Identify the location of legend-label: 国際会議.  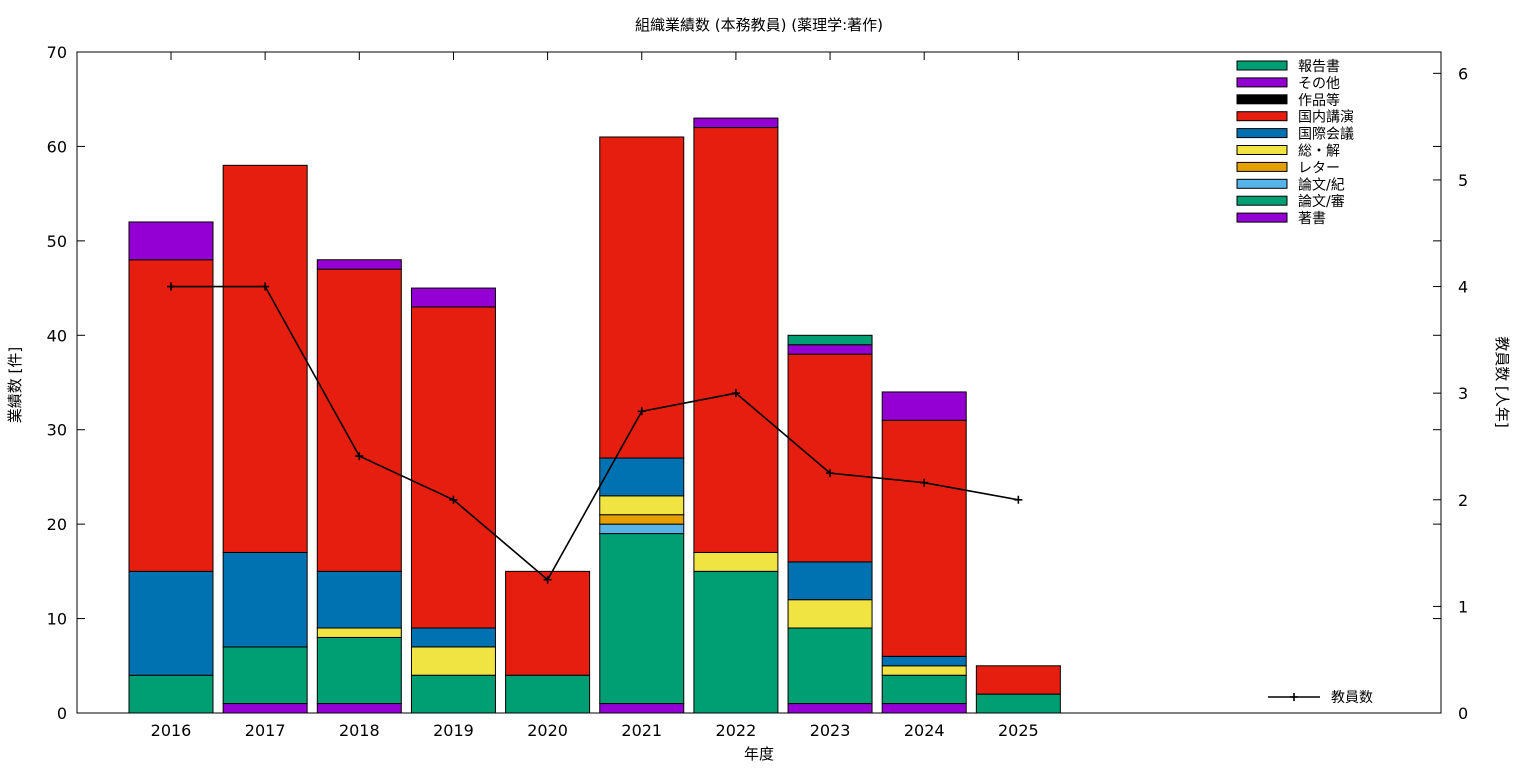
(1326, 134).